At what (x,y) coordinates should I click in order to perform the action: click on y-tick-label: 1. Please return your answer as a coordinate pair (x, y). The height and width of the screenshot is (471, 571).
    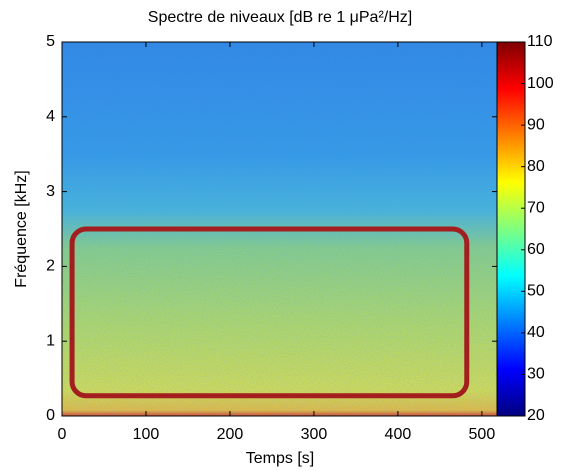
    Looking at the image, I should click on (50, 340).